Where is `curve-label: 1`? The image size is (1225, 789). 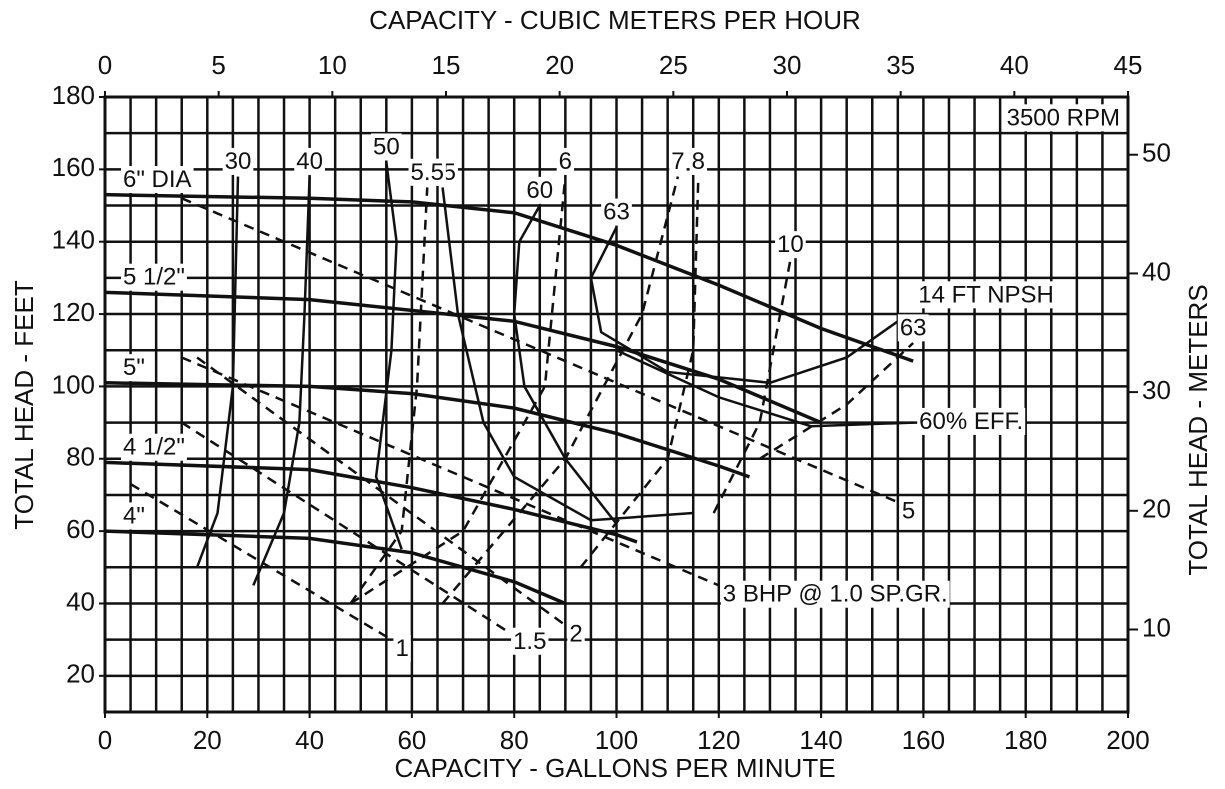 curve-label: 1 is located at coordinates (401, 648).